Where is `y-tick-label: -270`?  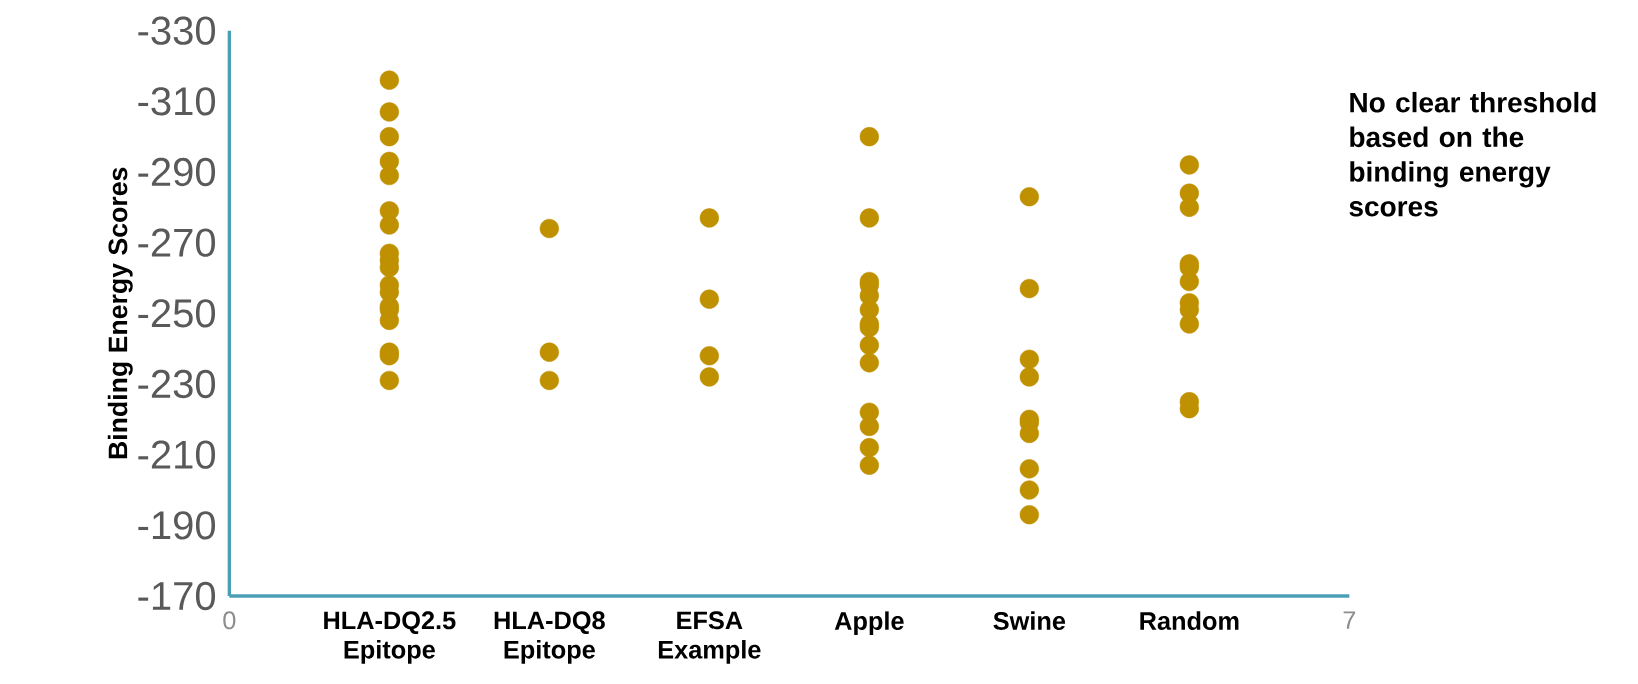
y-tick-label: -270 is located at coordinates (177, 242).